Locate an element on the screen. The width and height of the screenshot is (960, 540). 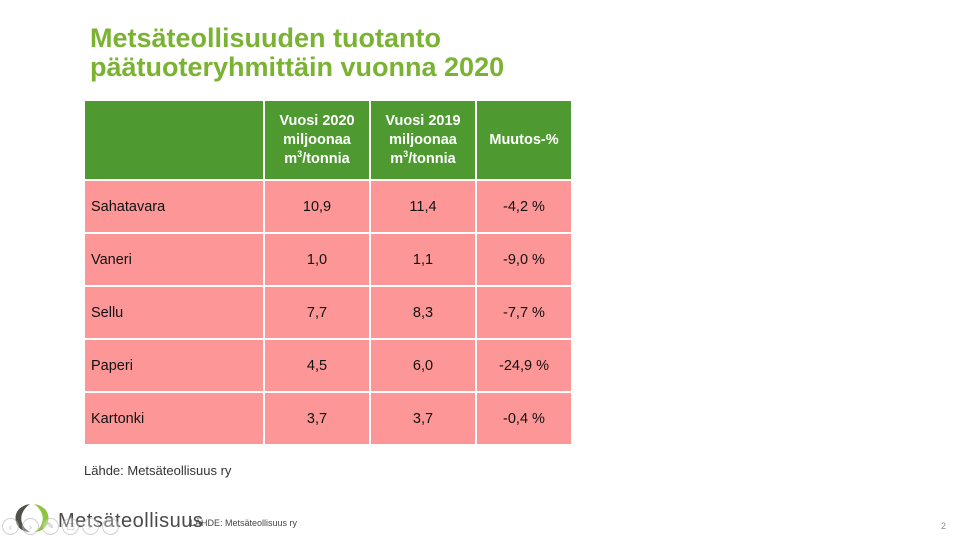
change-cell: -4,2 % is located at coordinates (524, 206).